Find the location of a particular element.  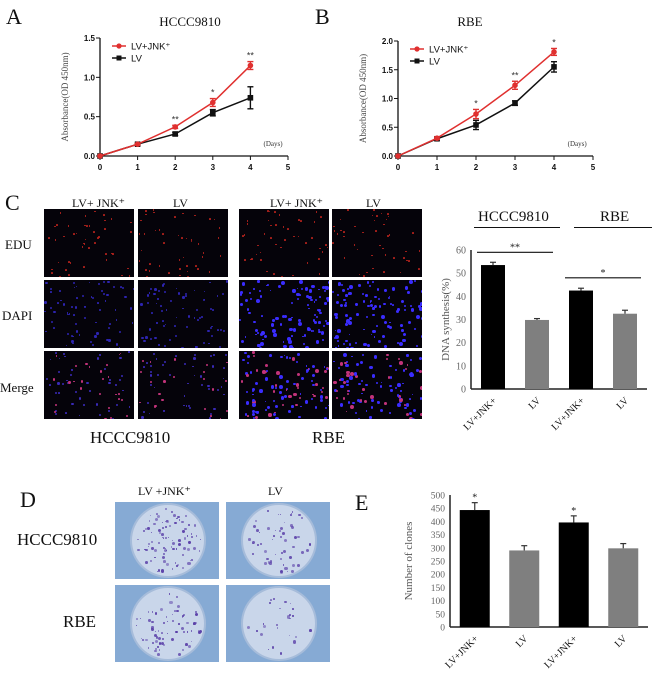

row-label-merge: Merge is located at coordinates (17, 387).